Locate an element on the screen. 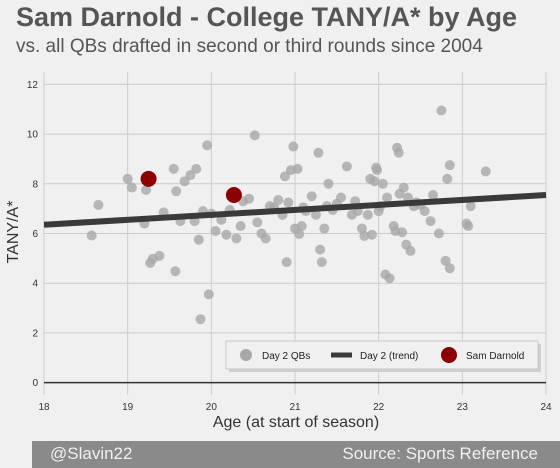 Image resolution: width=560 pixels, height=468 pixels. legend-label-darnold: Sam Darnold is located at coordinates (495, 356).